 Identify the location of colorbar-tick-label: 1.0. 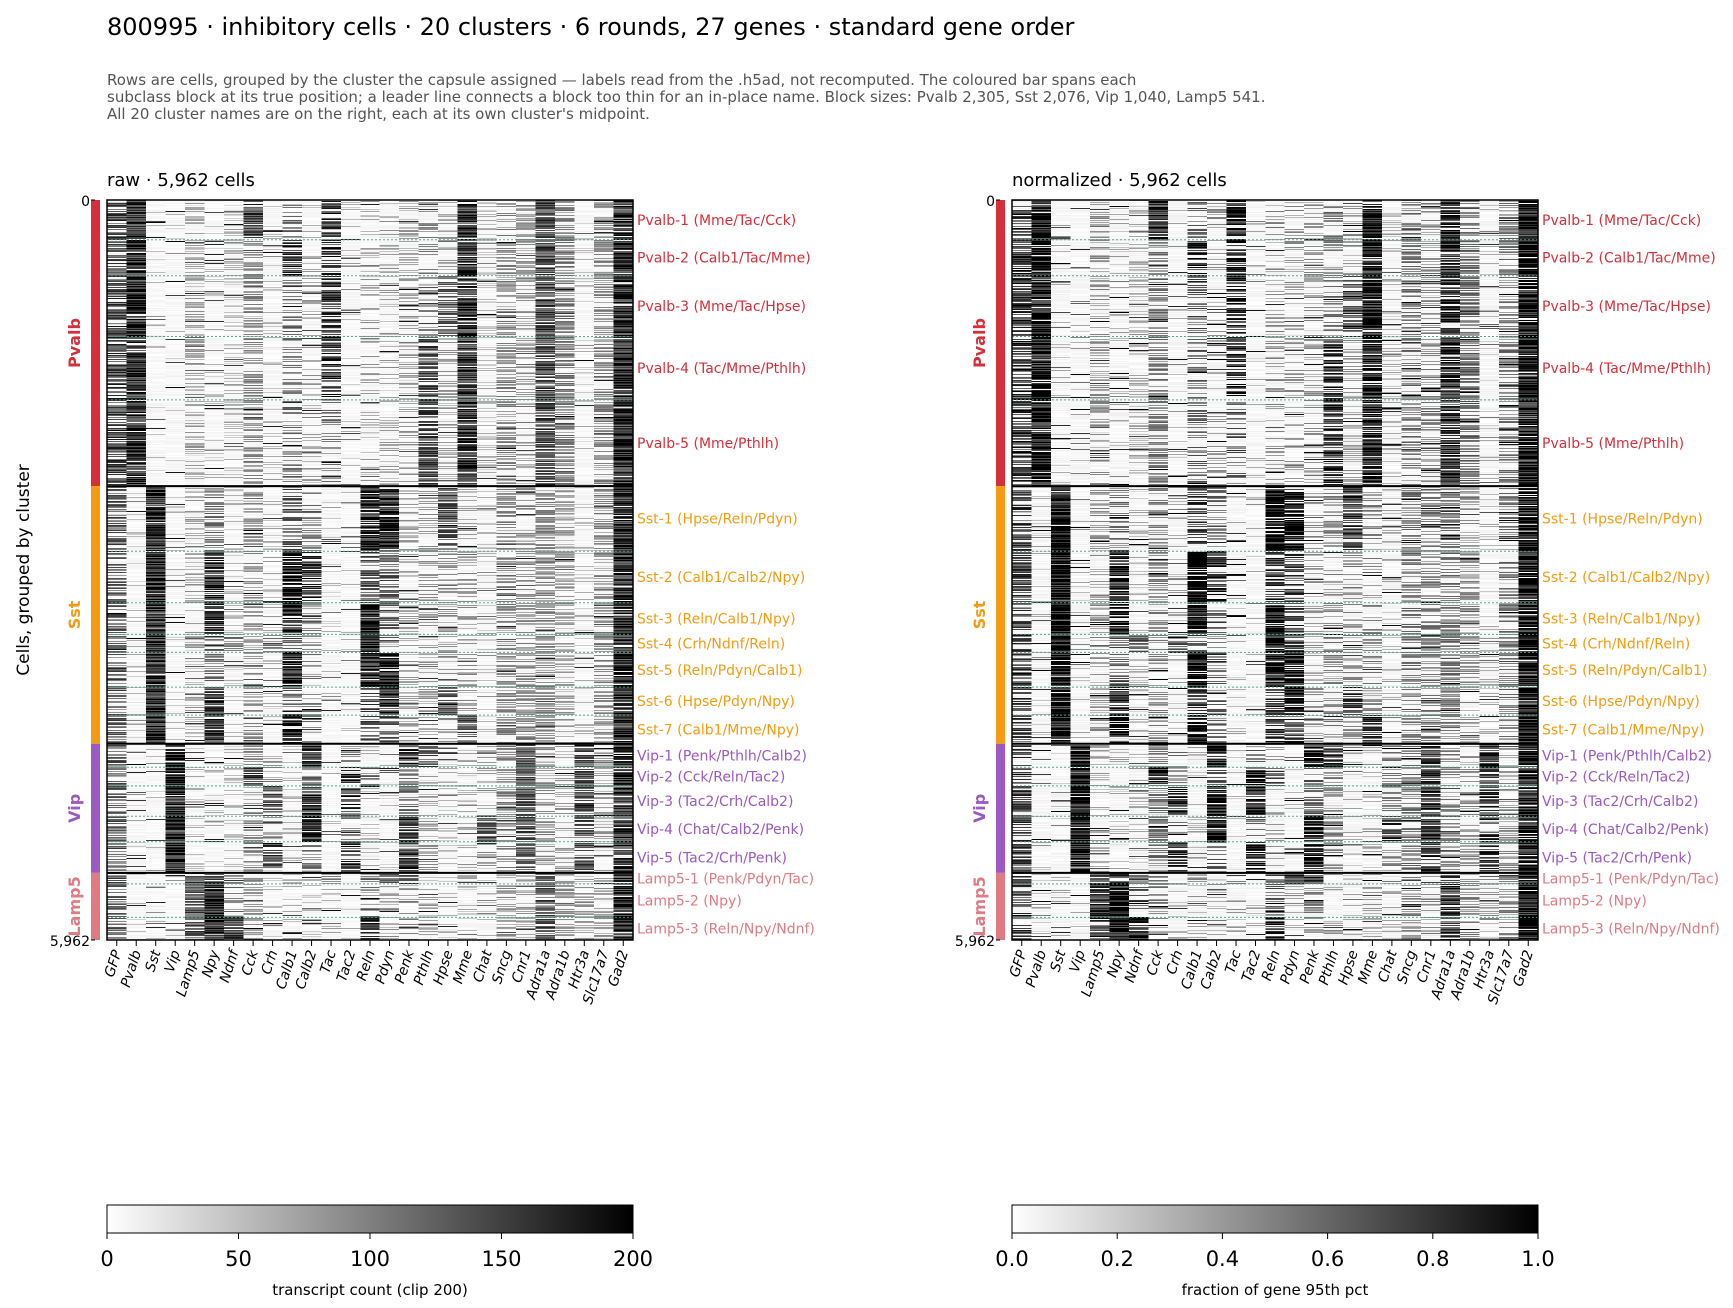
(1537, 1259).